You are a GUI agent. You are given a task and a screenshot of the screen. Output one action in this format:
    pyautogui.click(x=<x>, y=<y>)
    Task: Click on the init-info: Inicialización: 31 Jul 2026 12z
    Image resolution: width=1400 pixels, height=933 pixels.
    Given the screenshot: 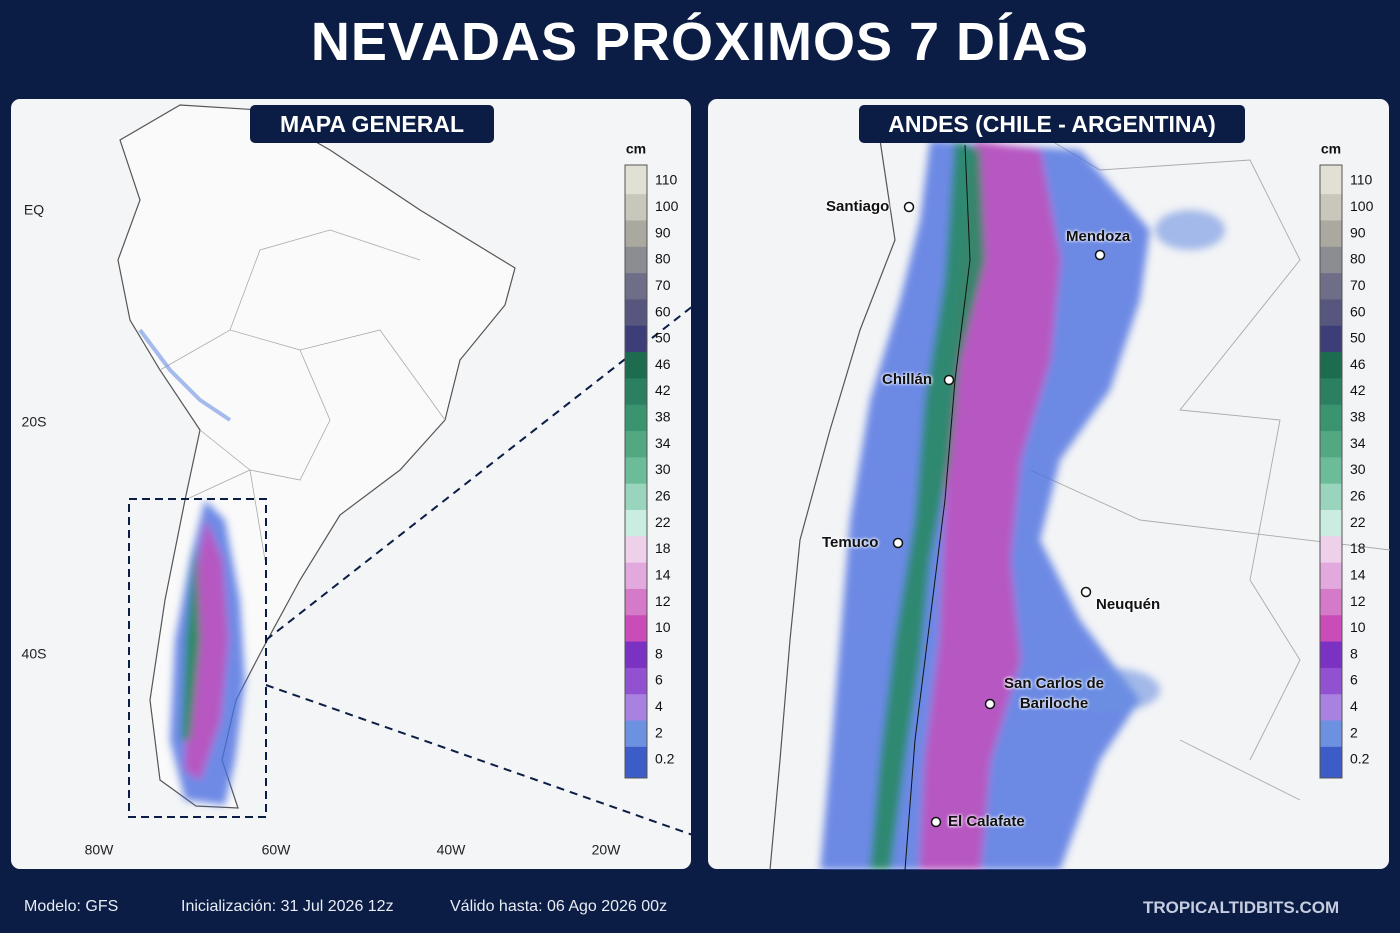 What is the action you would take?
    pyautogui.click(x=287, y=906)
    